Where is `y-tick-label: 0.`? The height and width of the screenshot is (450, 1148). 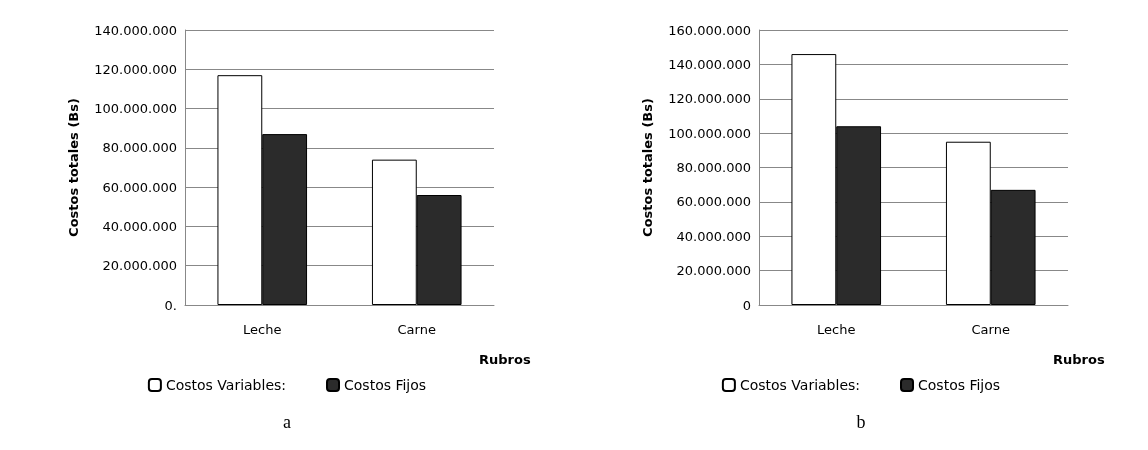 y-tick-label: 0. is located at coordinates (170, 305).